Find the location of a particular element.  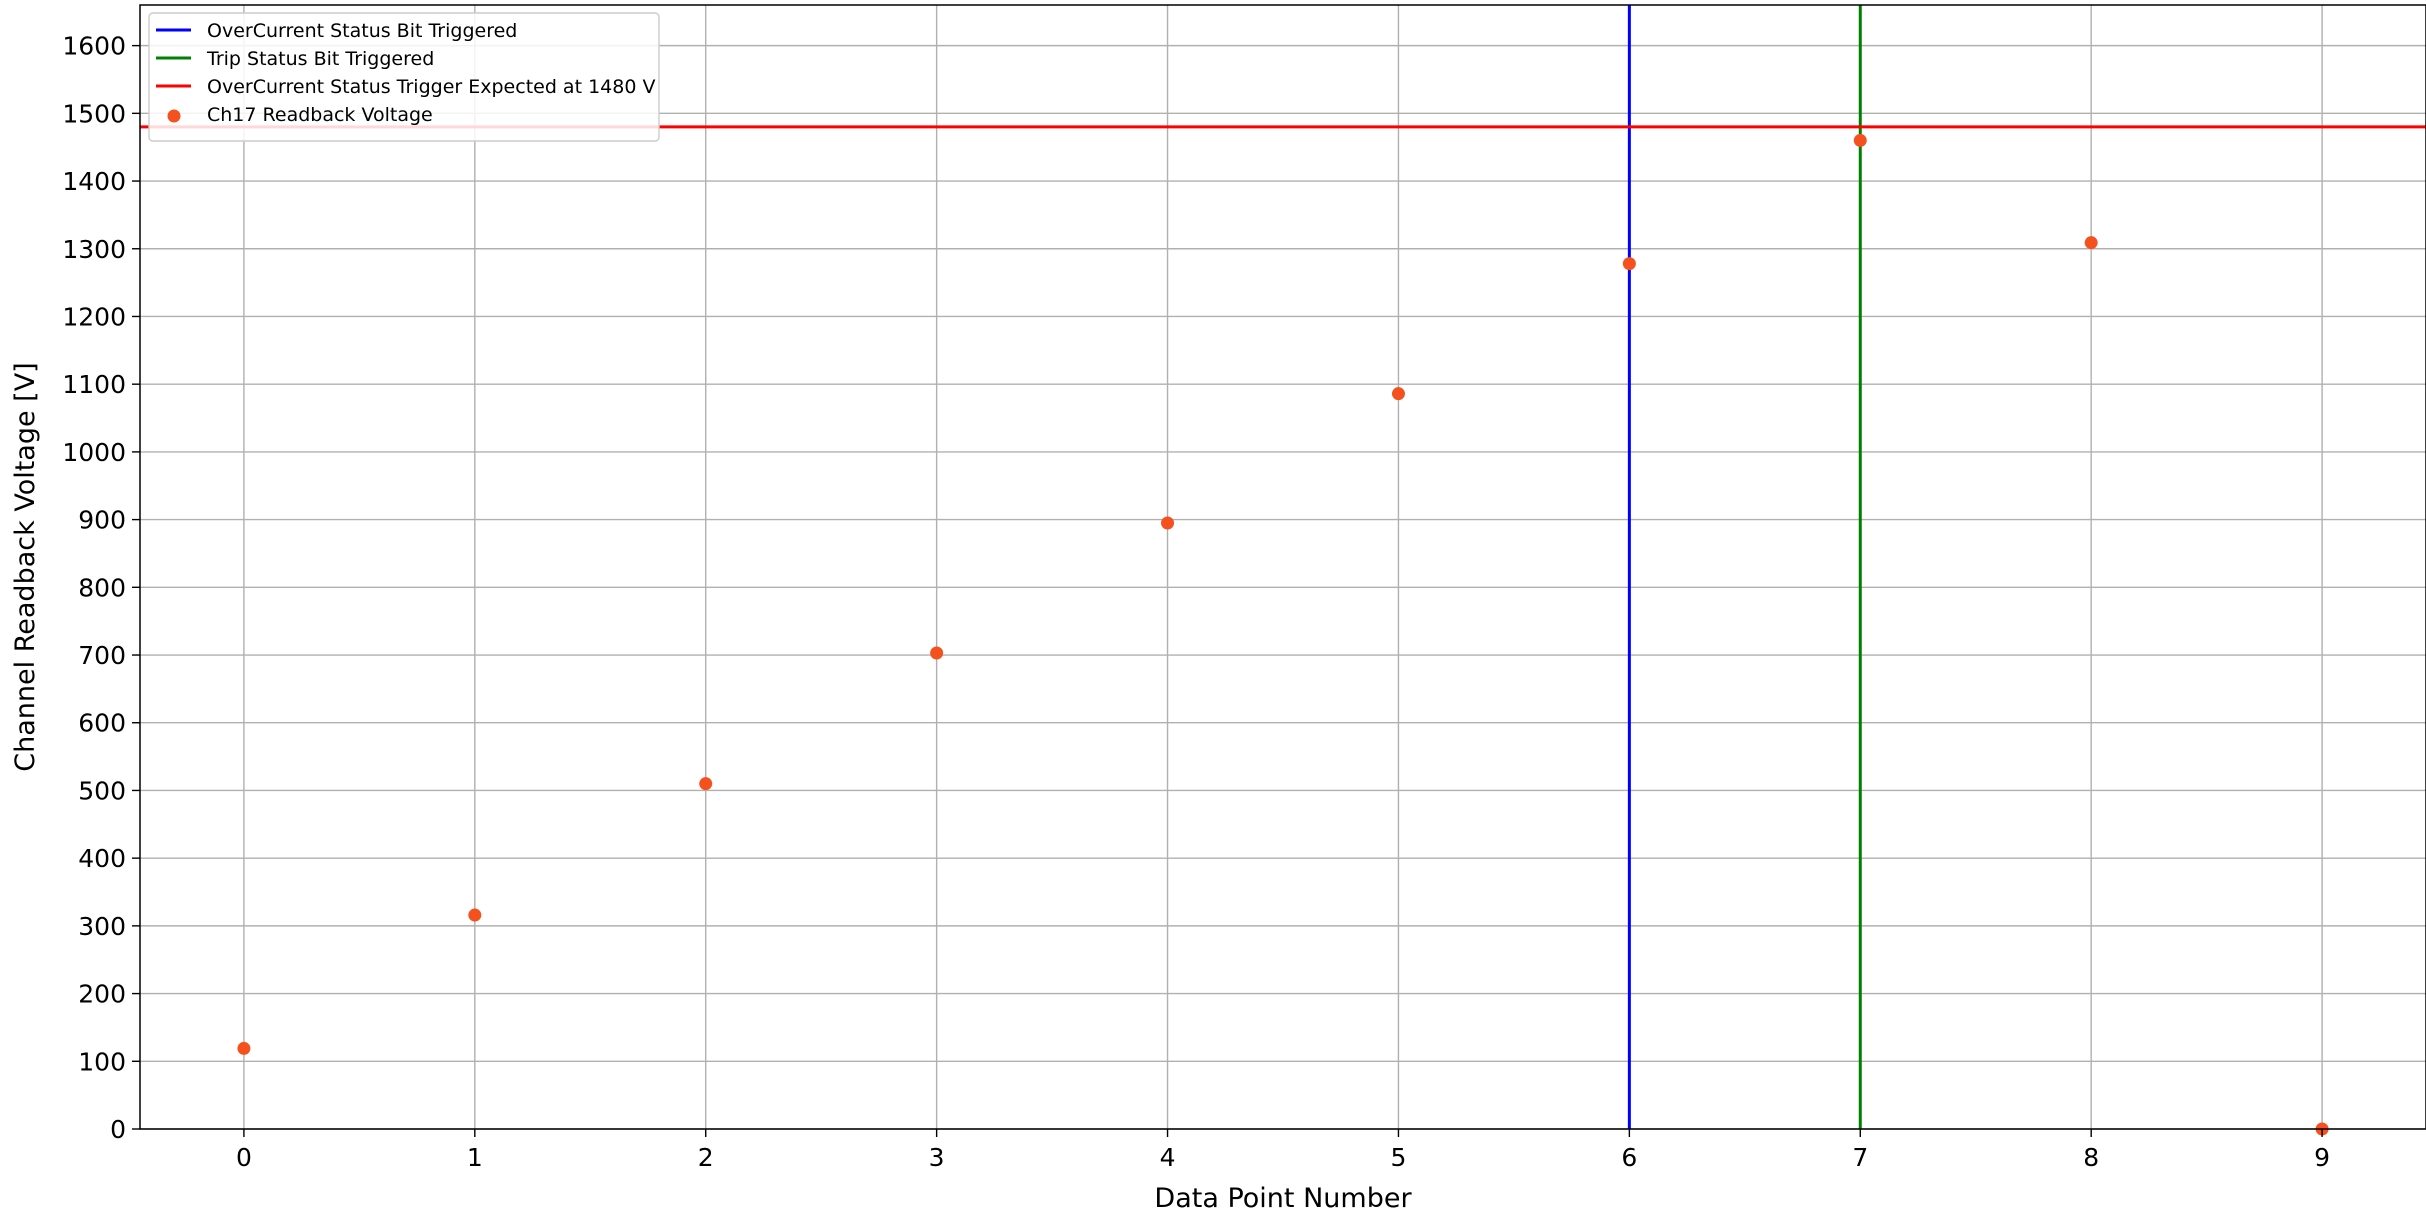

y-tick-label: 1200 is located at coordinates (94, 316).